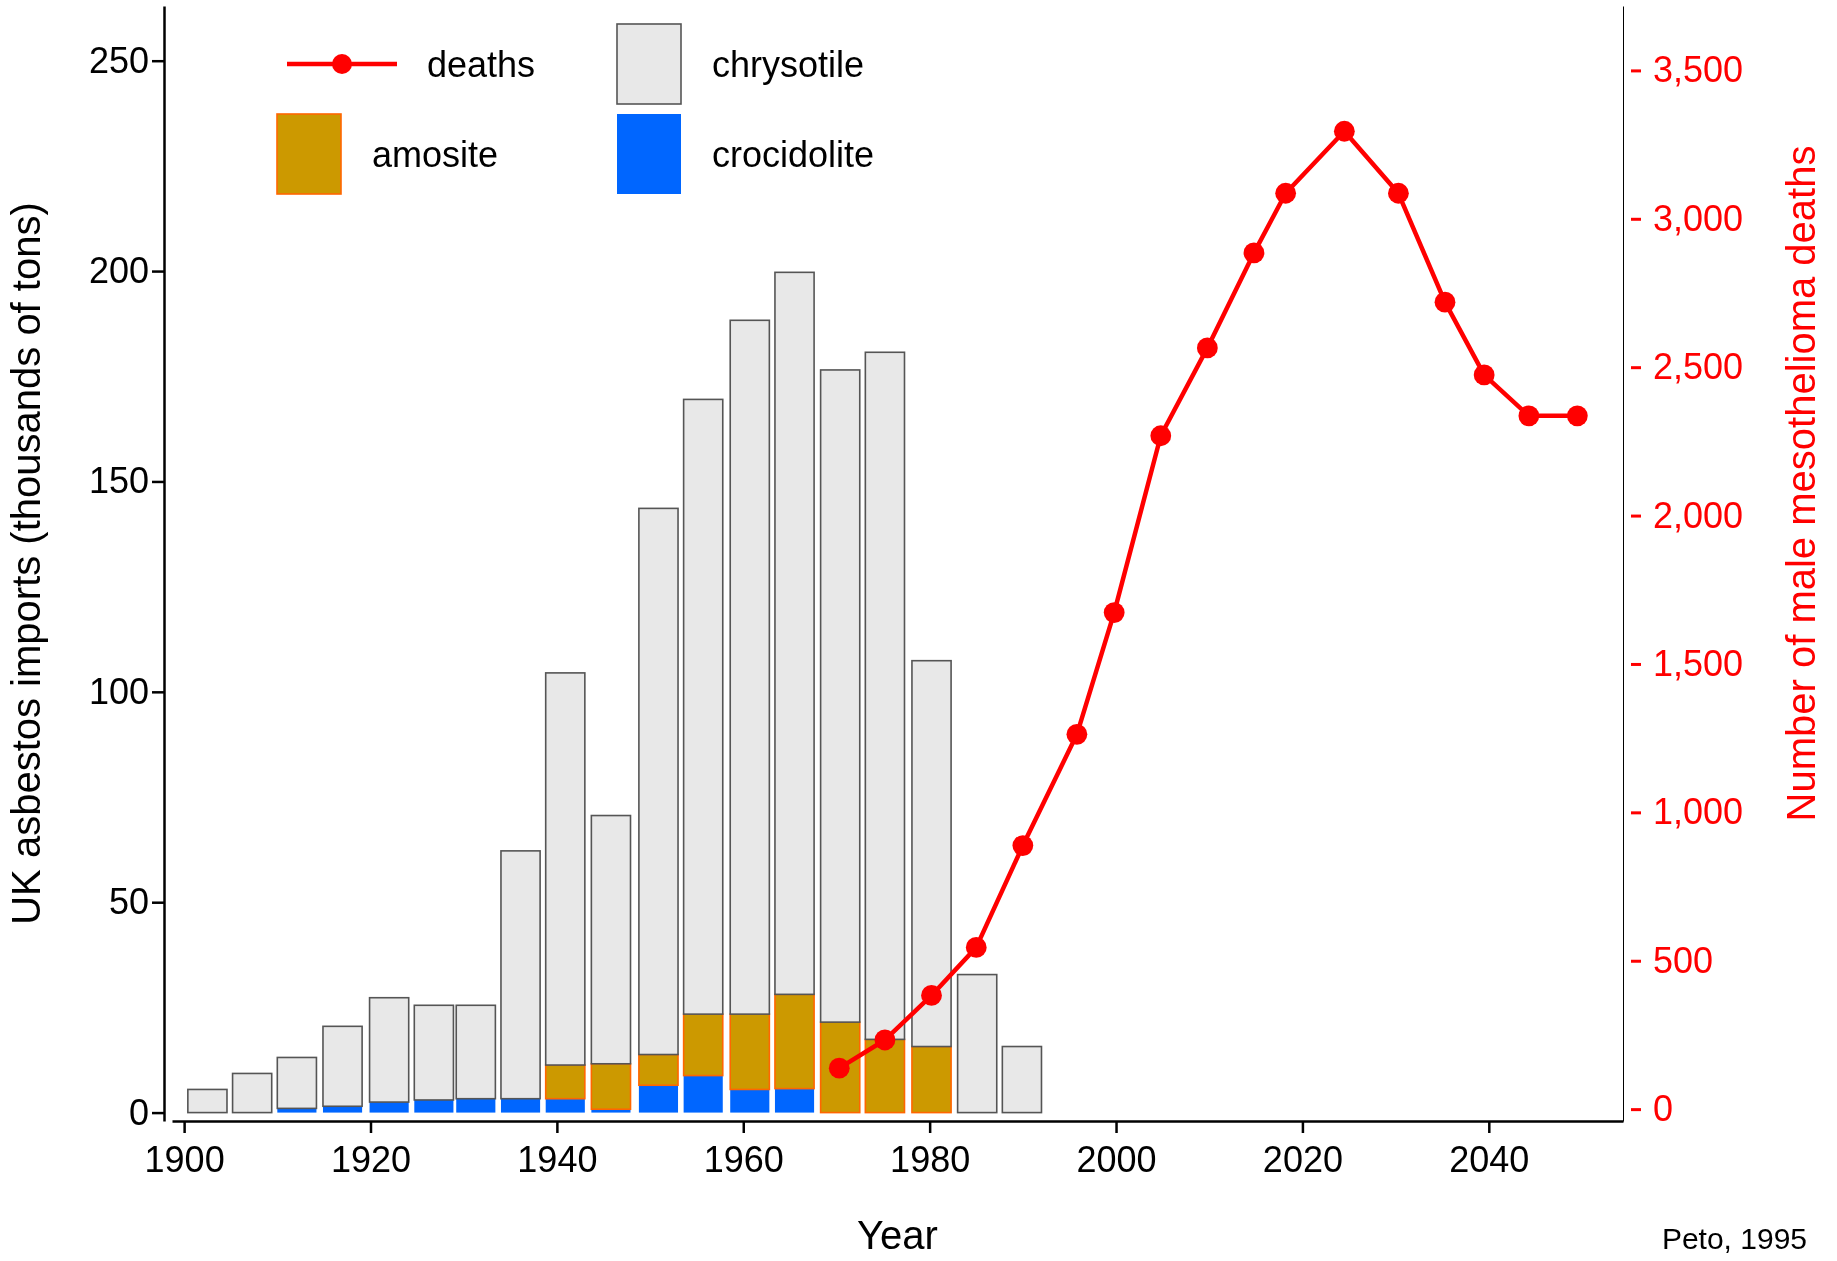 This screenshot has height=1261, width=1837. I want to click on x-tick-label: 1920, so click(371, 1159).